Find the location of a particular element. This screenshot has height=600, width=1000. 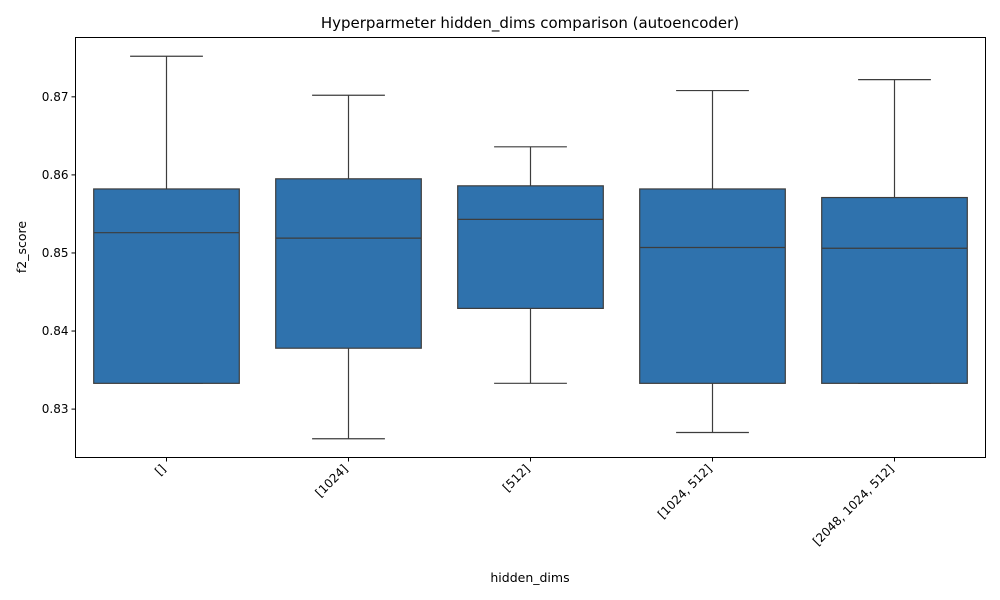

x-tick-label: [2048, 1024, 512] is located at coordinates (853, 505).